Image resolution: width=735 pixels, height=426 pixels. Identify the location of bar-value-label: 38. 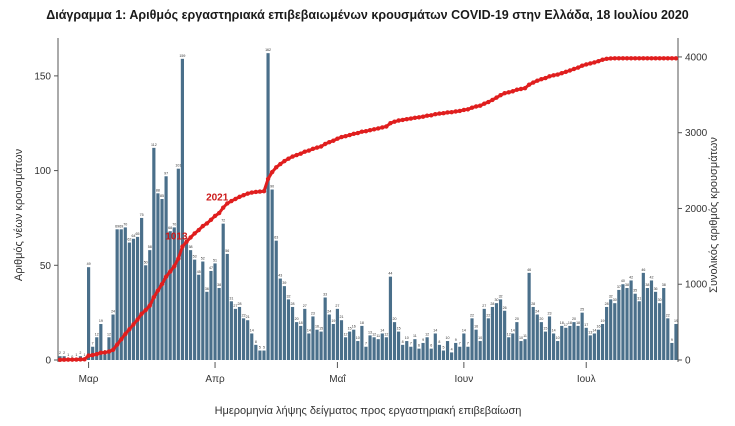
(647, 285).